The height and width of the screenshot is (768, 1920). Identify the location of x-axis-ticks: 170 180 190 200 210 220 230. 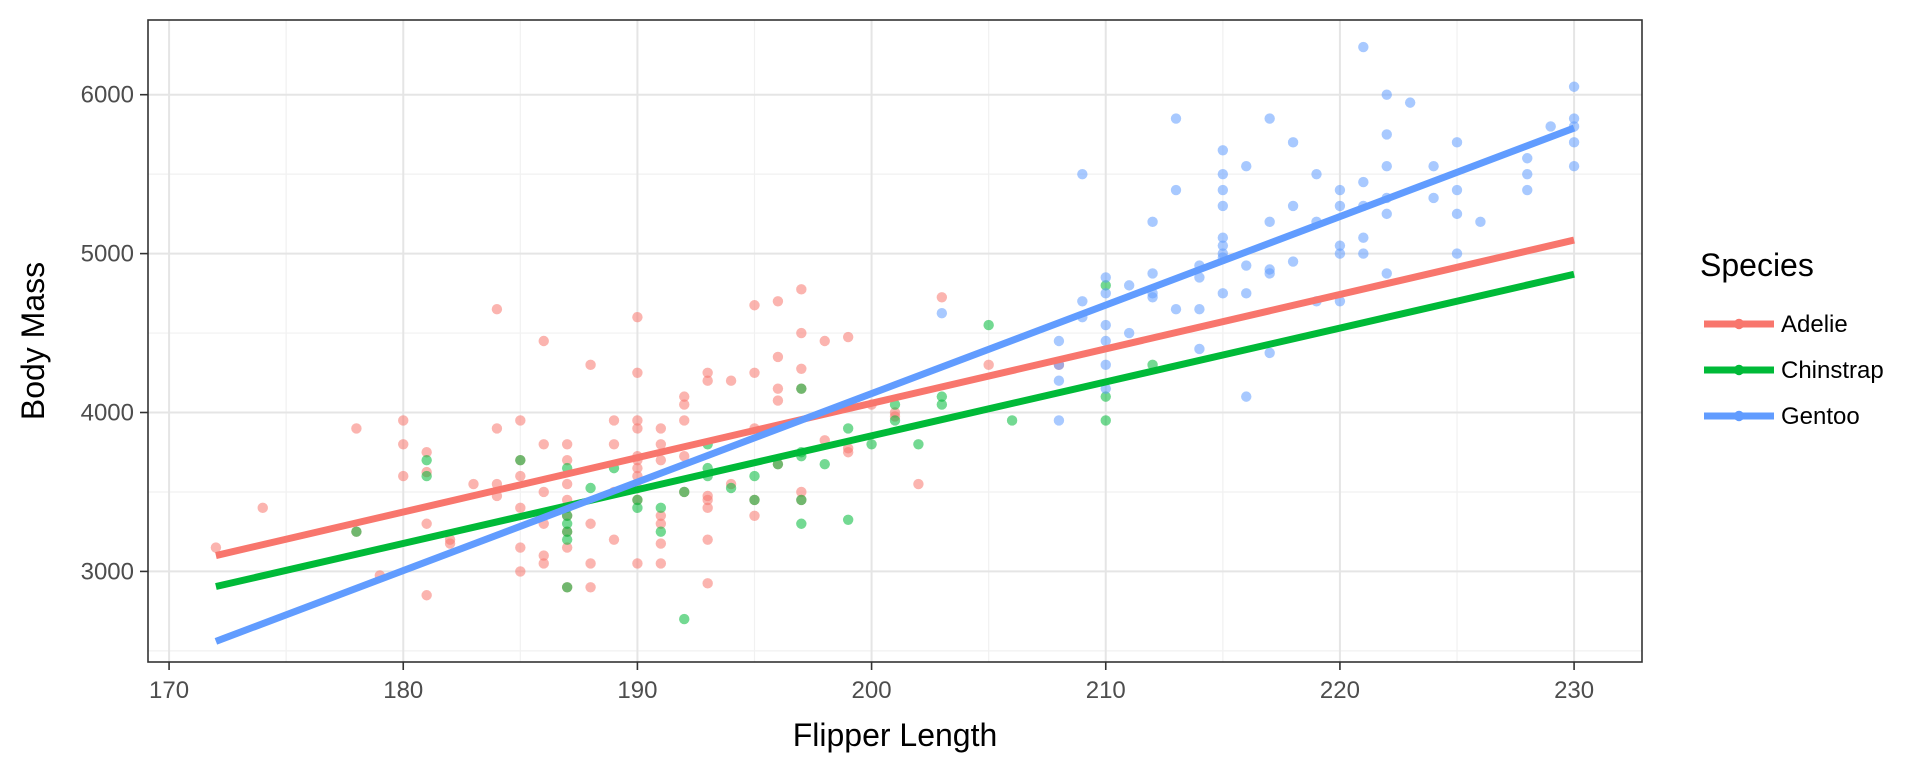
(871, 683).